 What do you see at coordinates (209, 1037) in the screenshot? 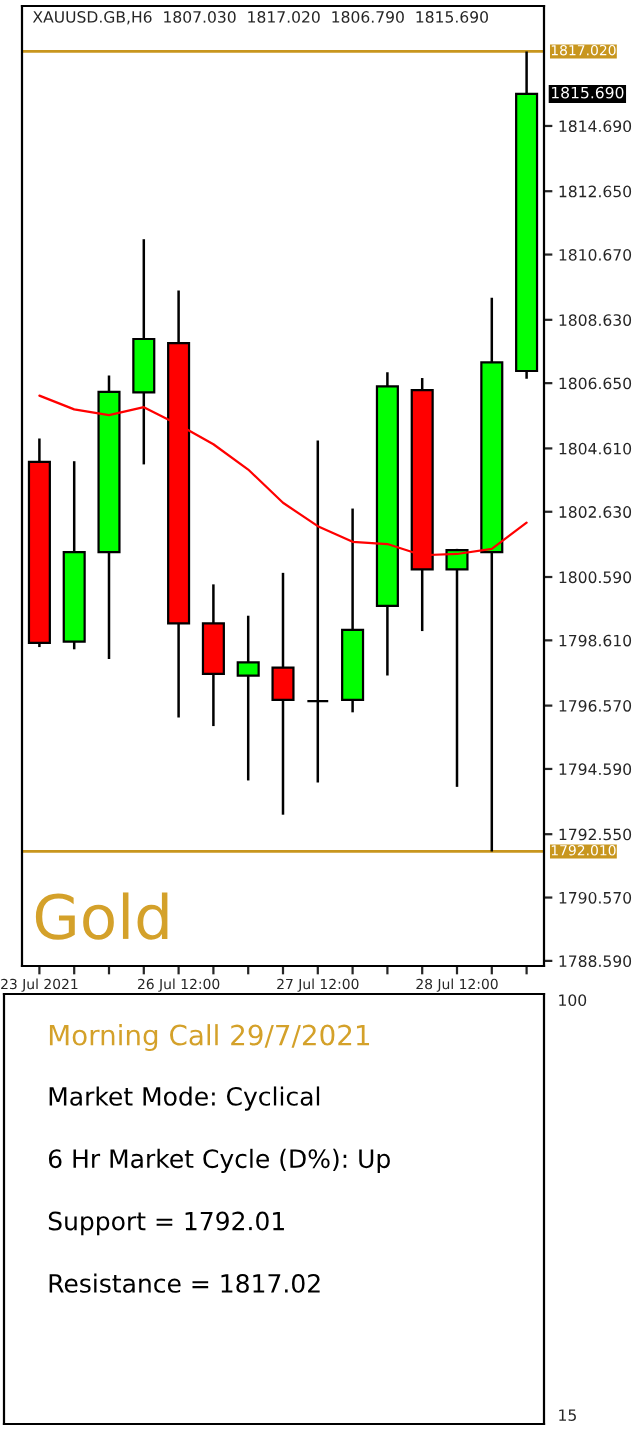
I see `text: Morning Call 29/7/2021` at bounding box center [209, 1037].